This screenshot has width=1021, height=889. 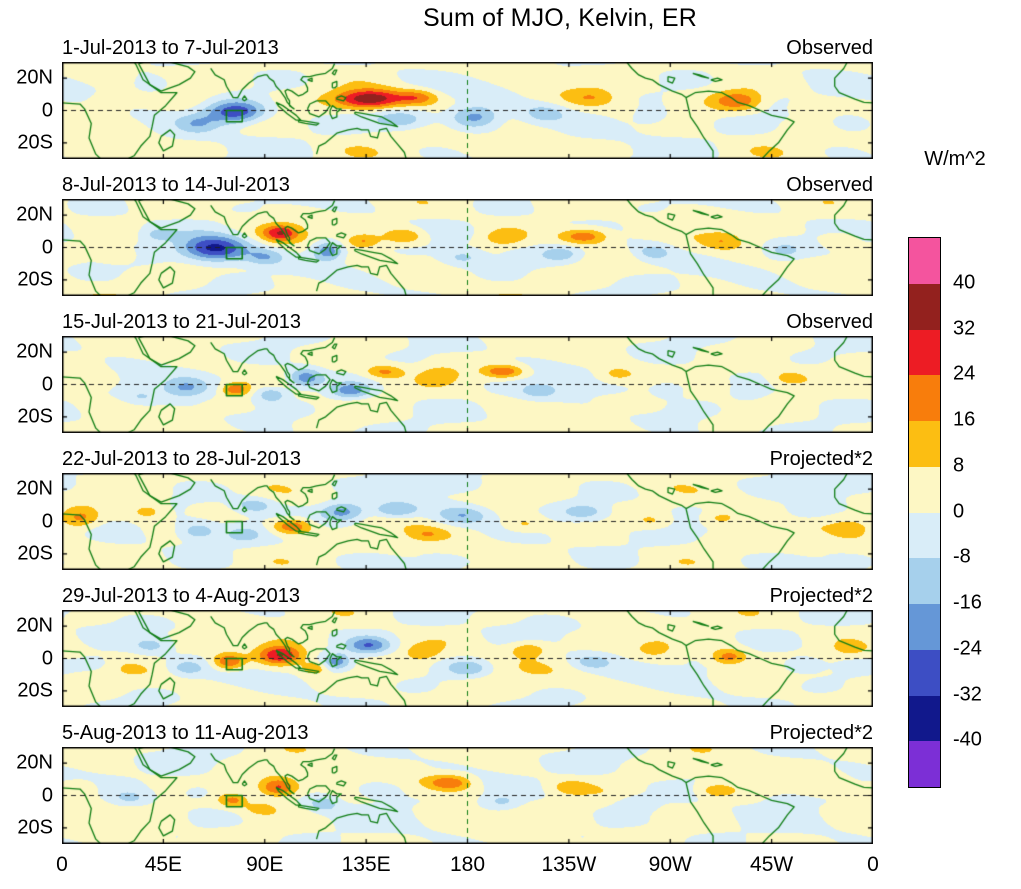 I want to click on colorbar-tick: -24, so click(x=967, y=648).